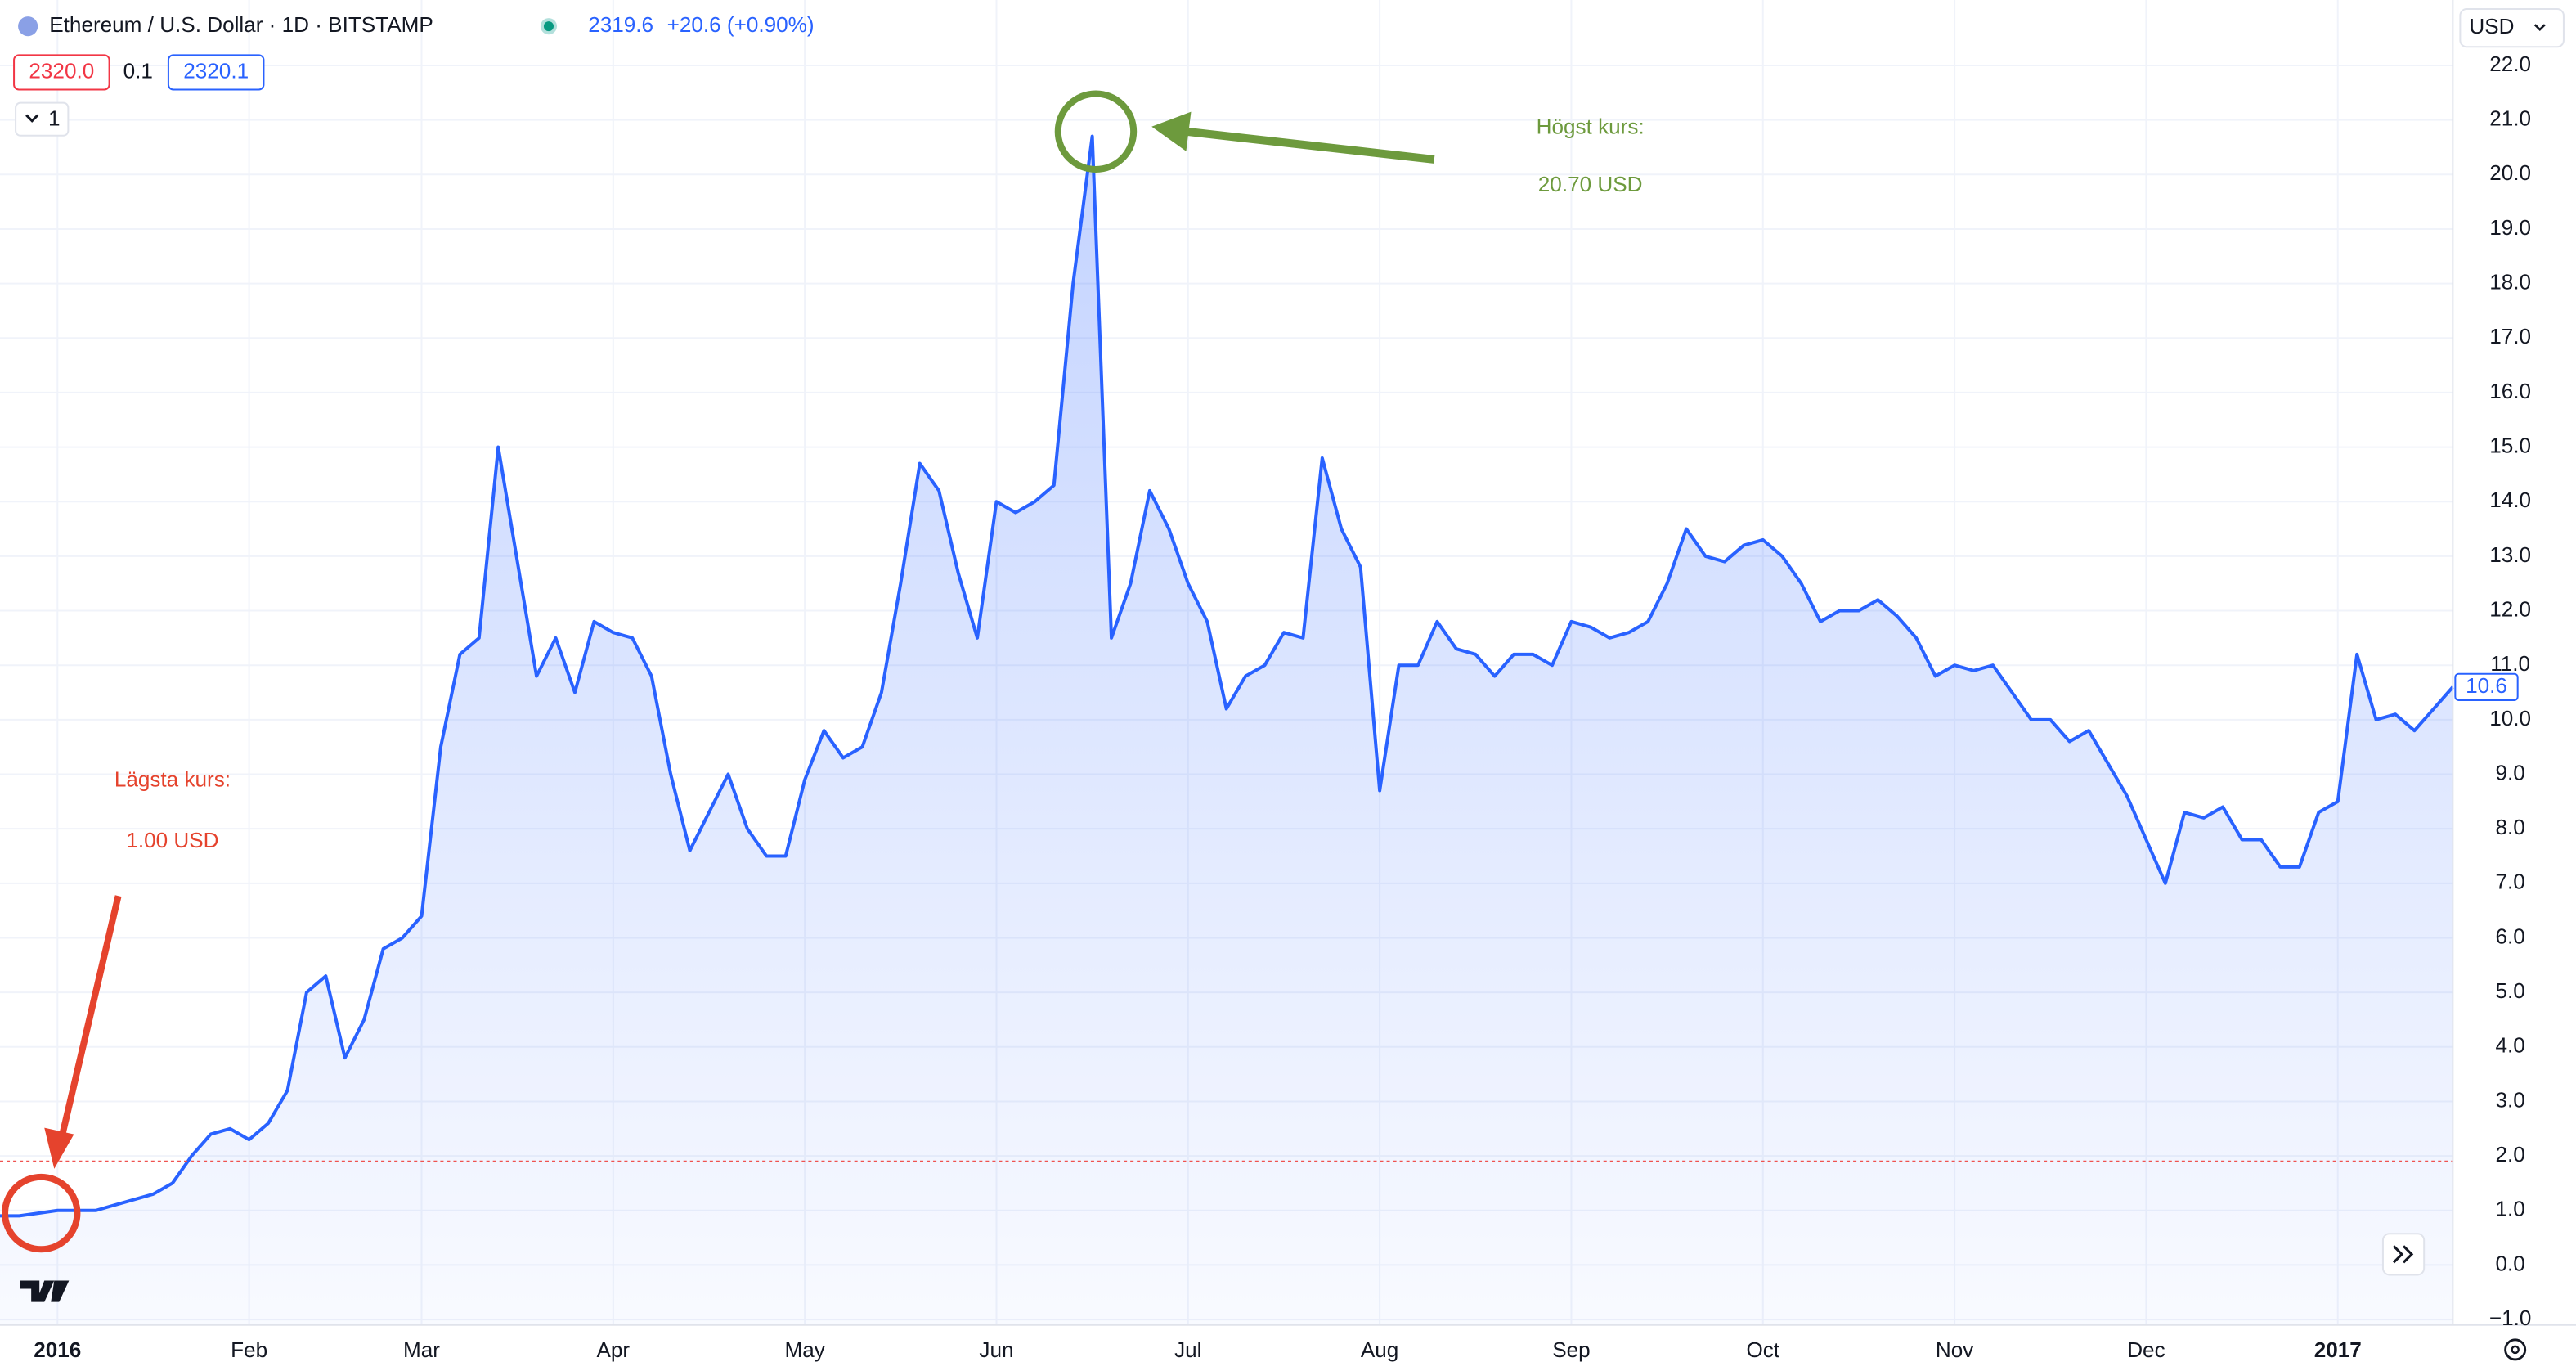 Image resolution: width=2576 pixels, height=1371 pixels. I want to click on x-tick-label: Apr, so click(614, 1349).